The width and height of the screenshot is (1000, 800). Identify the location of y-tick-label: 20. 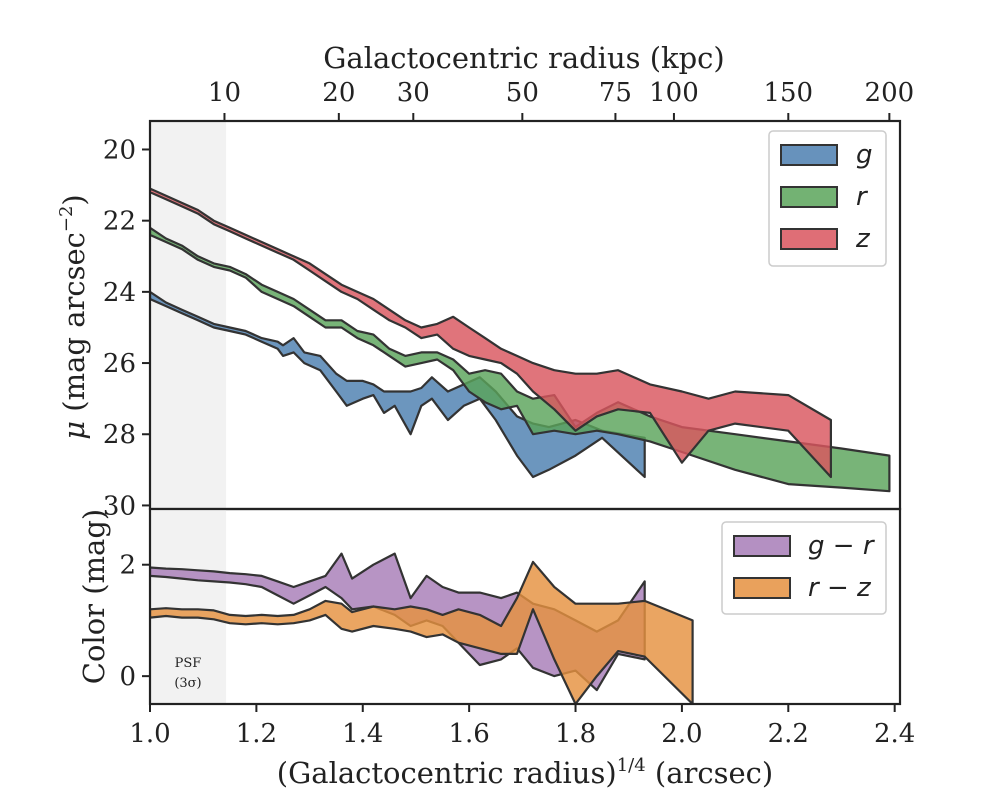
(119, 150).